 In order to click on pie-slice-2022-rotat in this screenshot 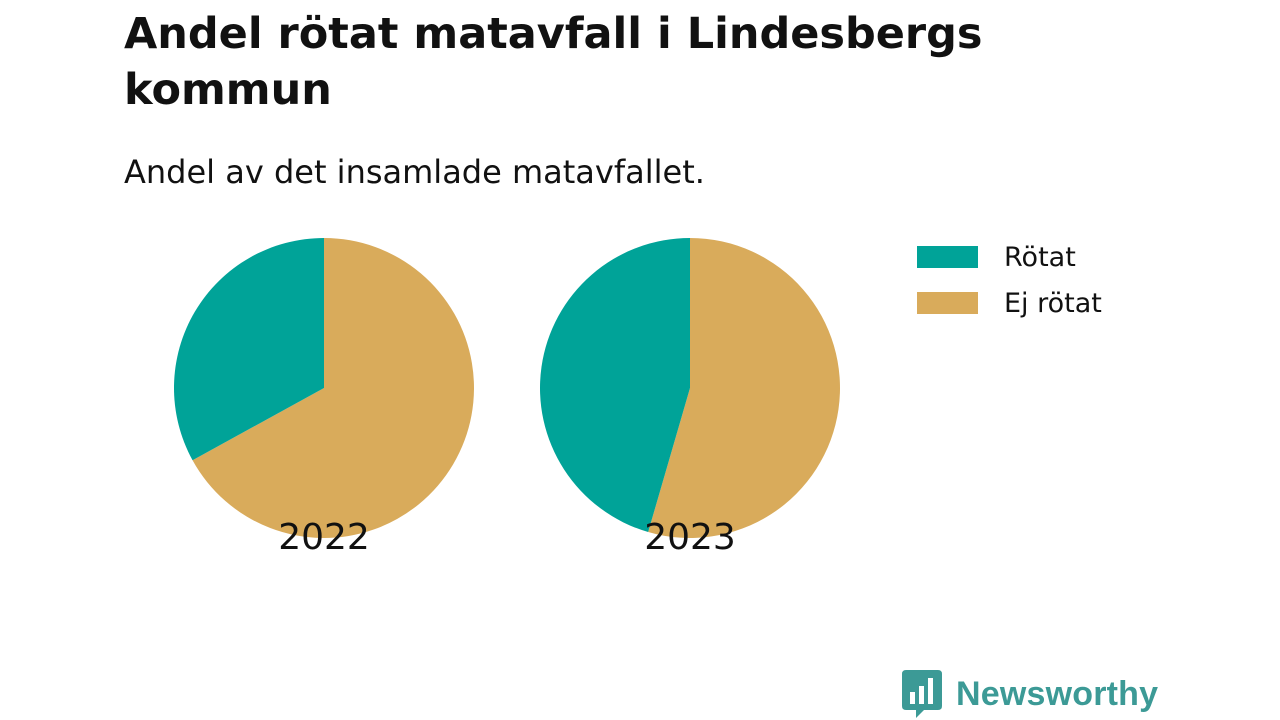, I will do `click(248, 349)`.